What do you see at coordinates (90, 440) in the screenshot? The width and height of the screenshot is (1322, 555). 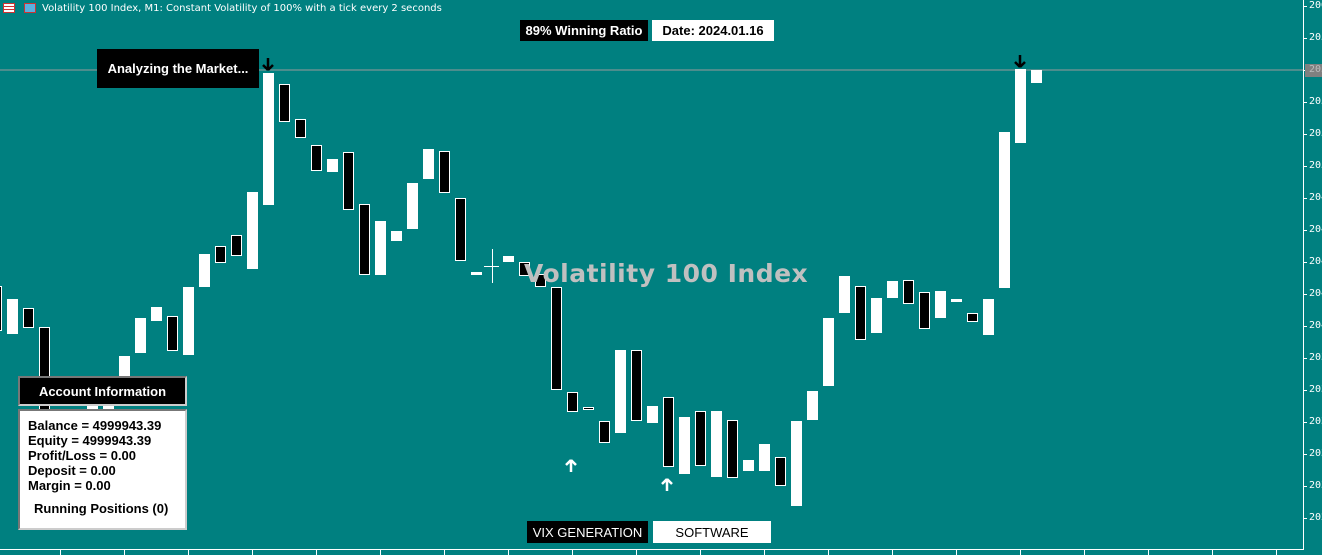 I see `equity-text: Equity = 4999943.39` at bounding box center [90, 440].